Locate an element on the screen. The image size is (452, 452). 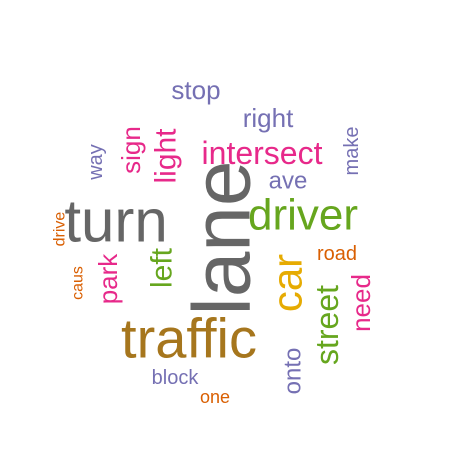
word-traffic: traffic is located at coordinates (189, 338).